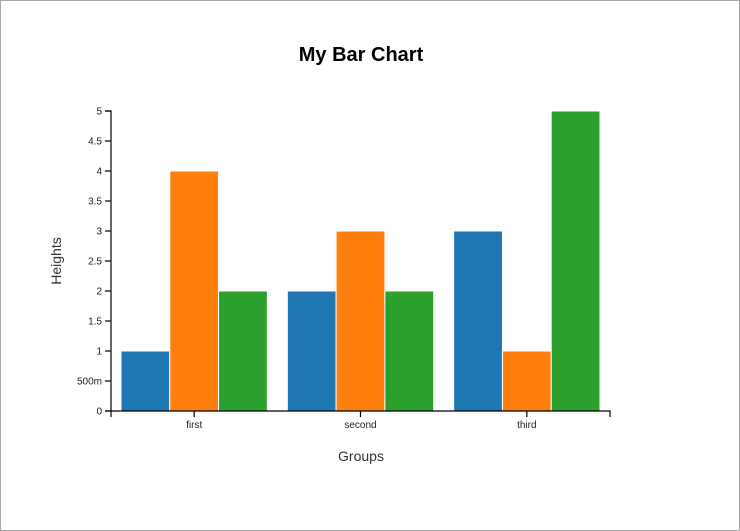 The width and height of the screenshot is (740, 531). I want to click on y-tick-label: 3, so click(99, 232).